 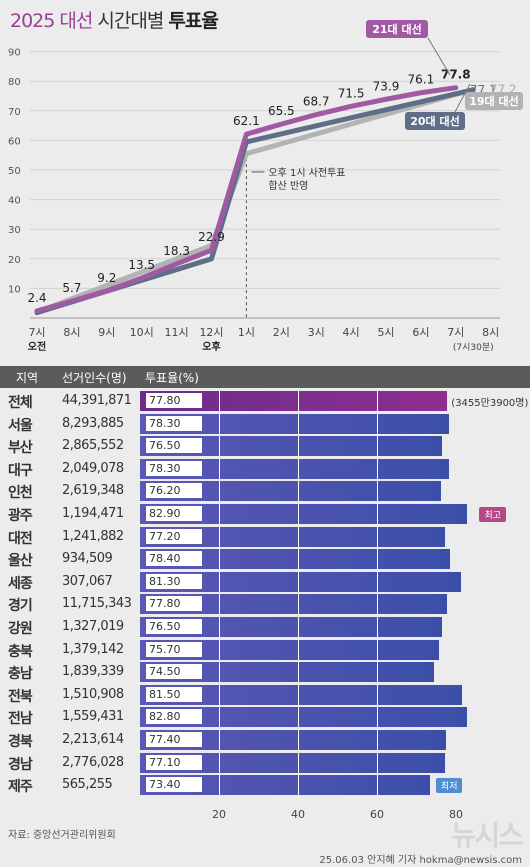 I want to click on bar-x-tick: 20, so click(x=219, y=814).